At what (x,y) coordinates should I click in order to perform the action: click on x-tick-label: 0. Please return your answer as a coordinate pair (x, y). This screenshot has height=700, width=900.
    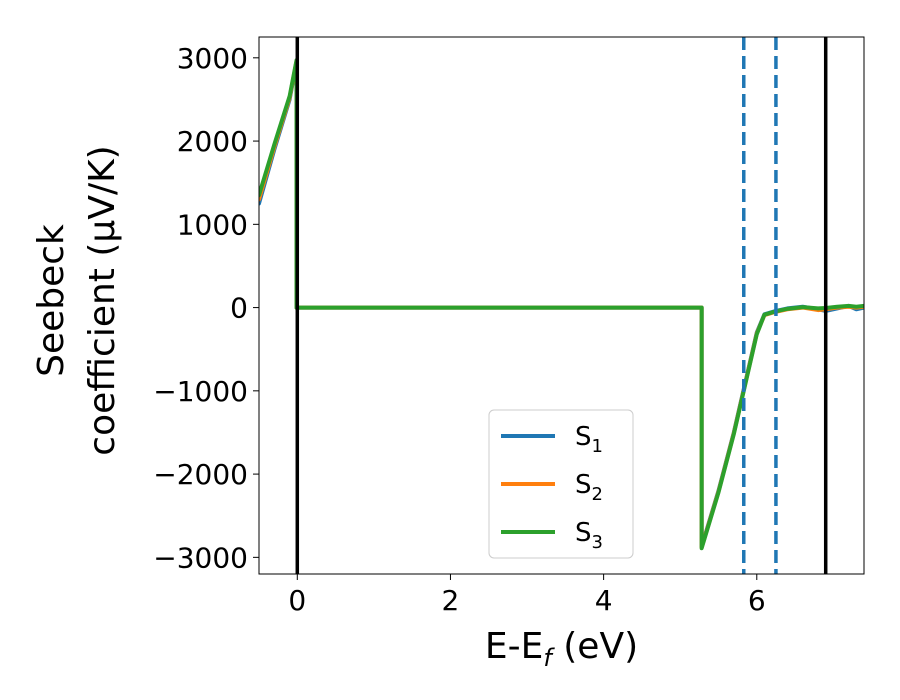
    Looking at the image, I should click on (297, 600).